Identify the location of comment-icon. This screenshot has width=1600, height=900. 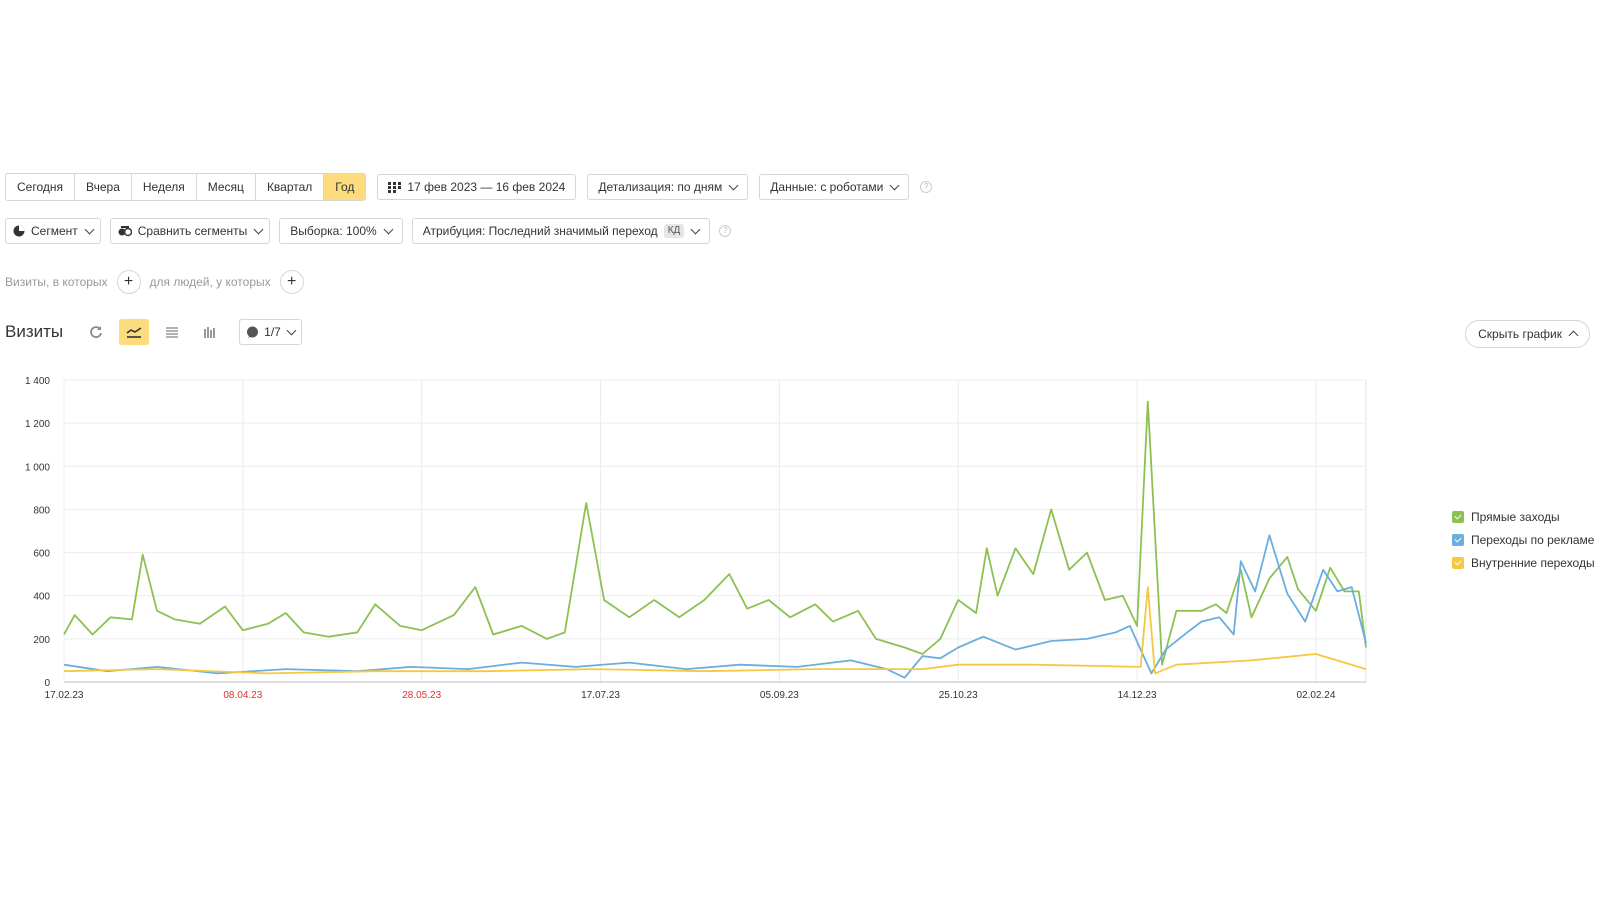
(253, 332).